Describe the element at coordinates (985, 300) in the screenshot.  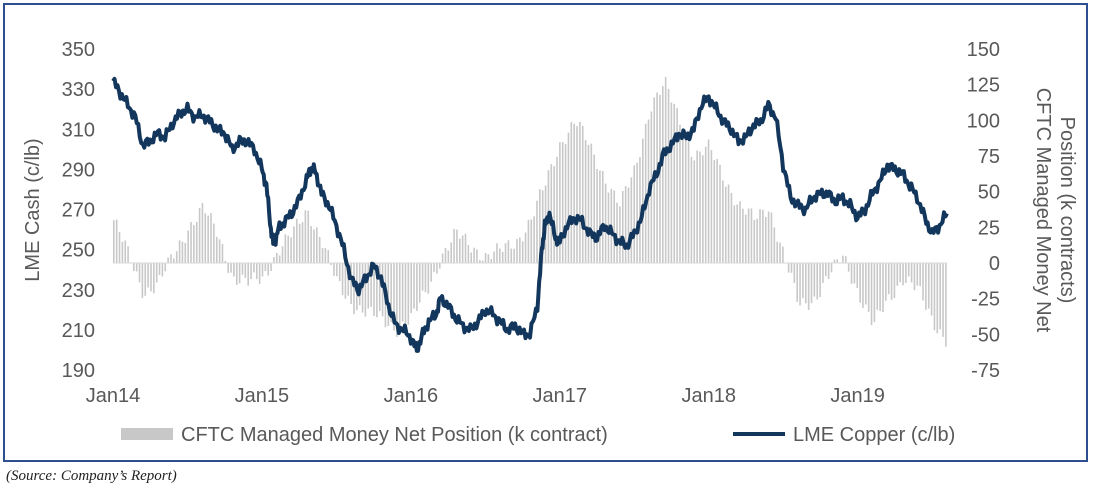
I see `right-tick-label: -25` at that location.